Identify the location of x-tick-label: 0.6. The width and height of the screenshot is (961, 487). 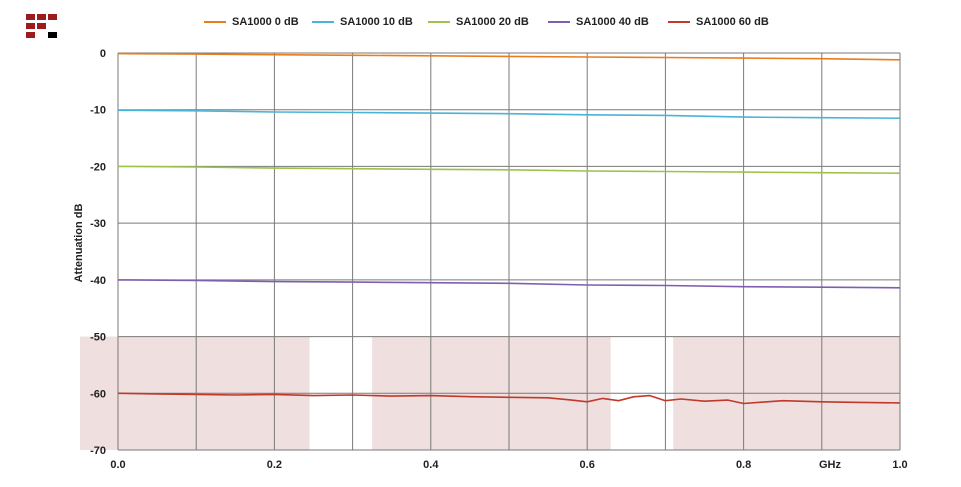
(587, 465).